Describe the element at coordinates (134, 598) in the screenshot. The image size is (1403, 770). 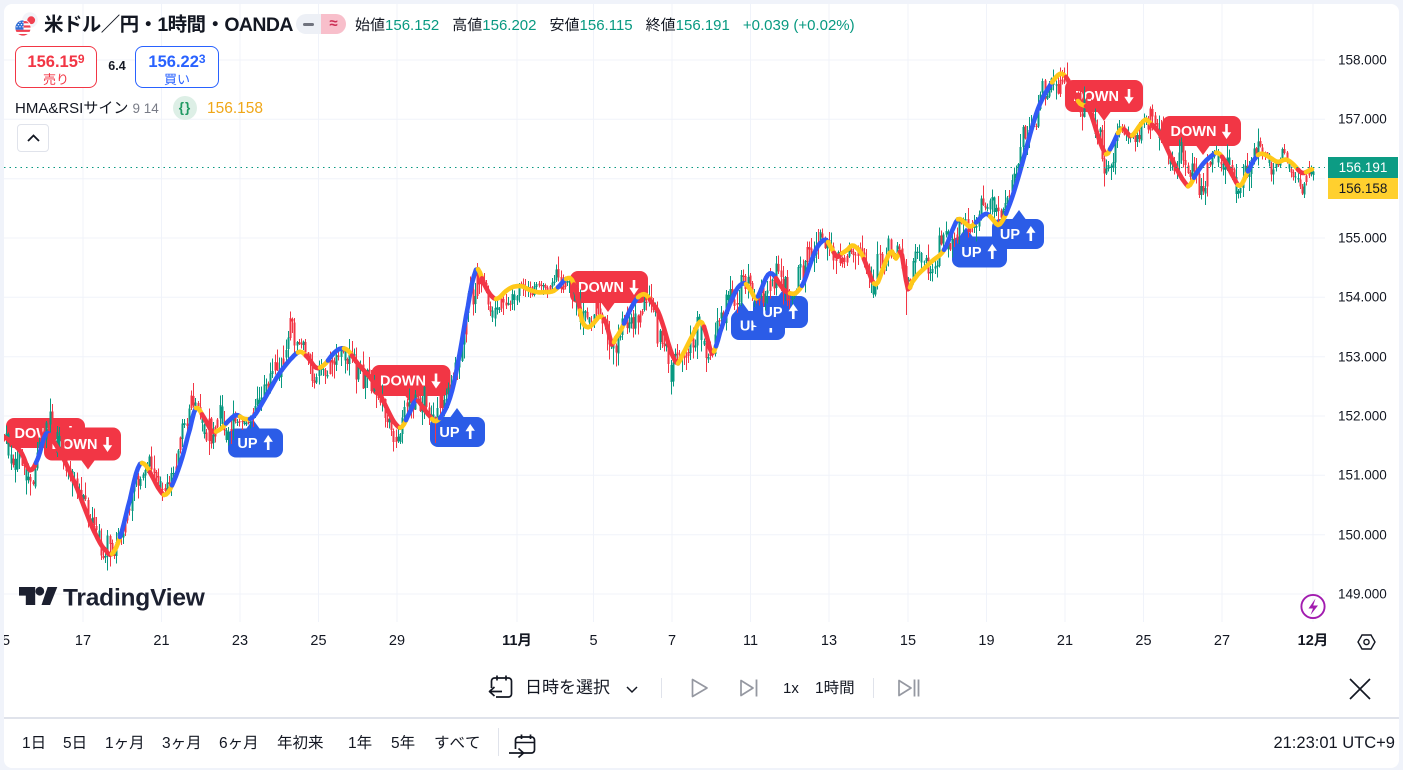
I see `svg-text: TradingView` at that location.